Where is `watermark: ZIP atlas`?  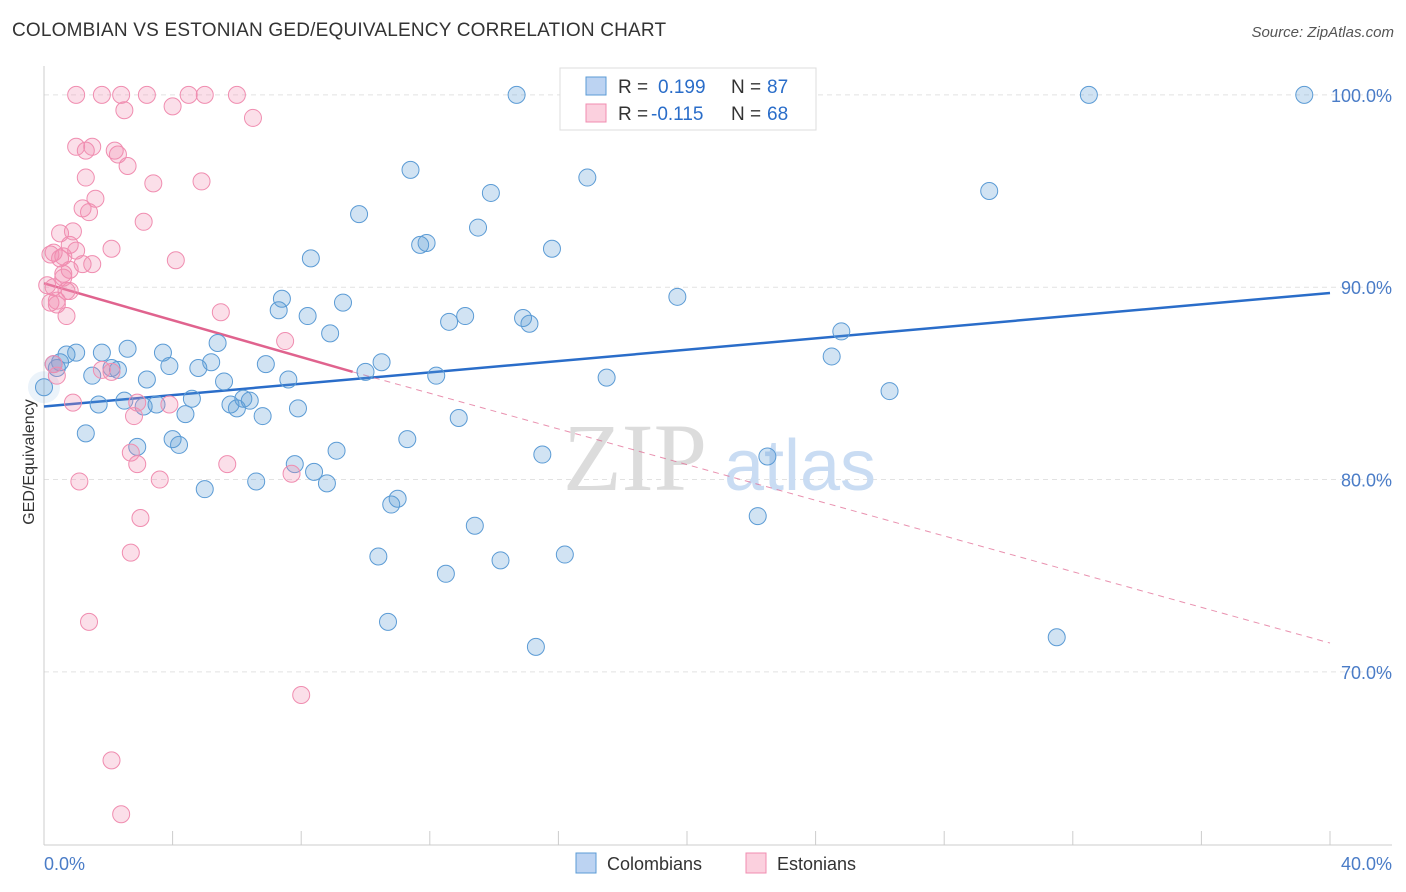
watermark: ZIP atlas is located at coordinates (719, 457).